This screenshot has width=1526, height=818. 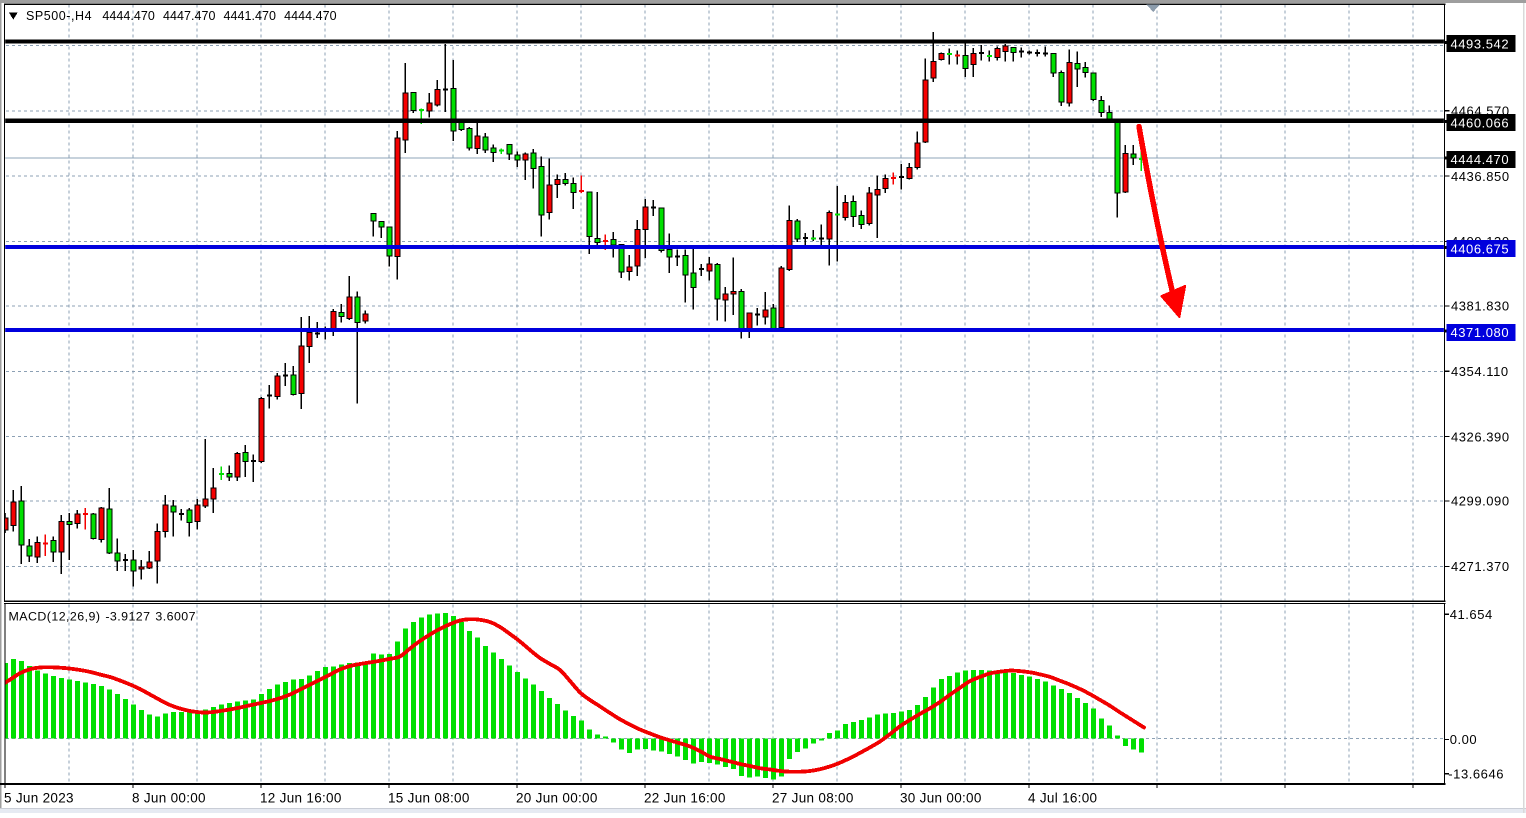 What do you see at coordinates (219, 16) in the screenshot?
I see `svg-text:4444.470 4447.470 4441.470 444: 4444.470 4447.470 4441.470 4444.470` at bounding box center [219, 16].